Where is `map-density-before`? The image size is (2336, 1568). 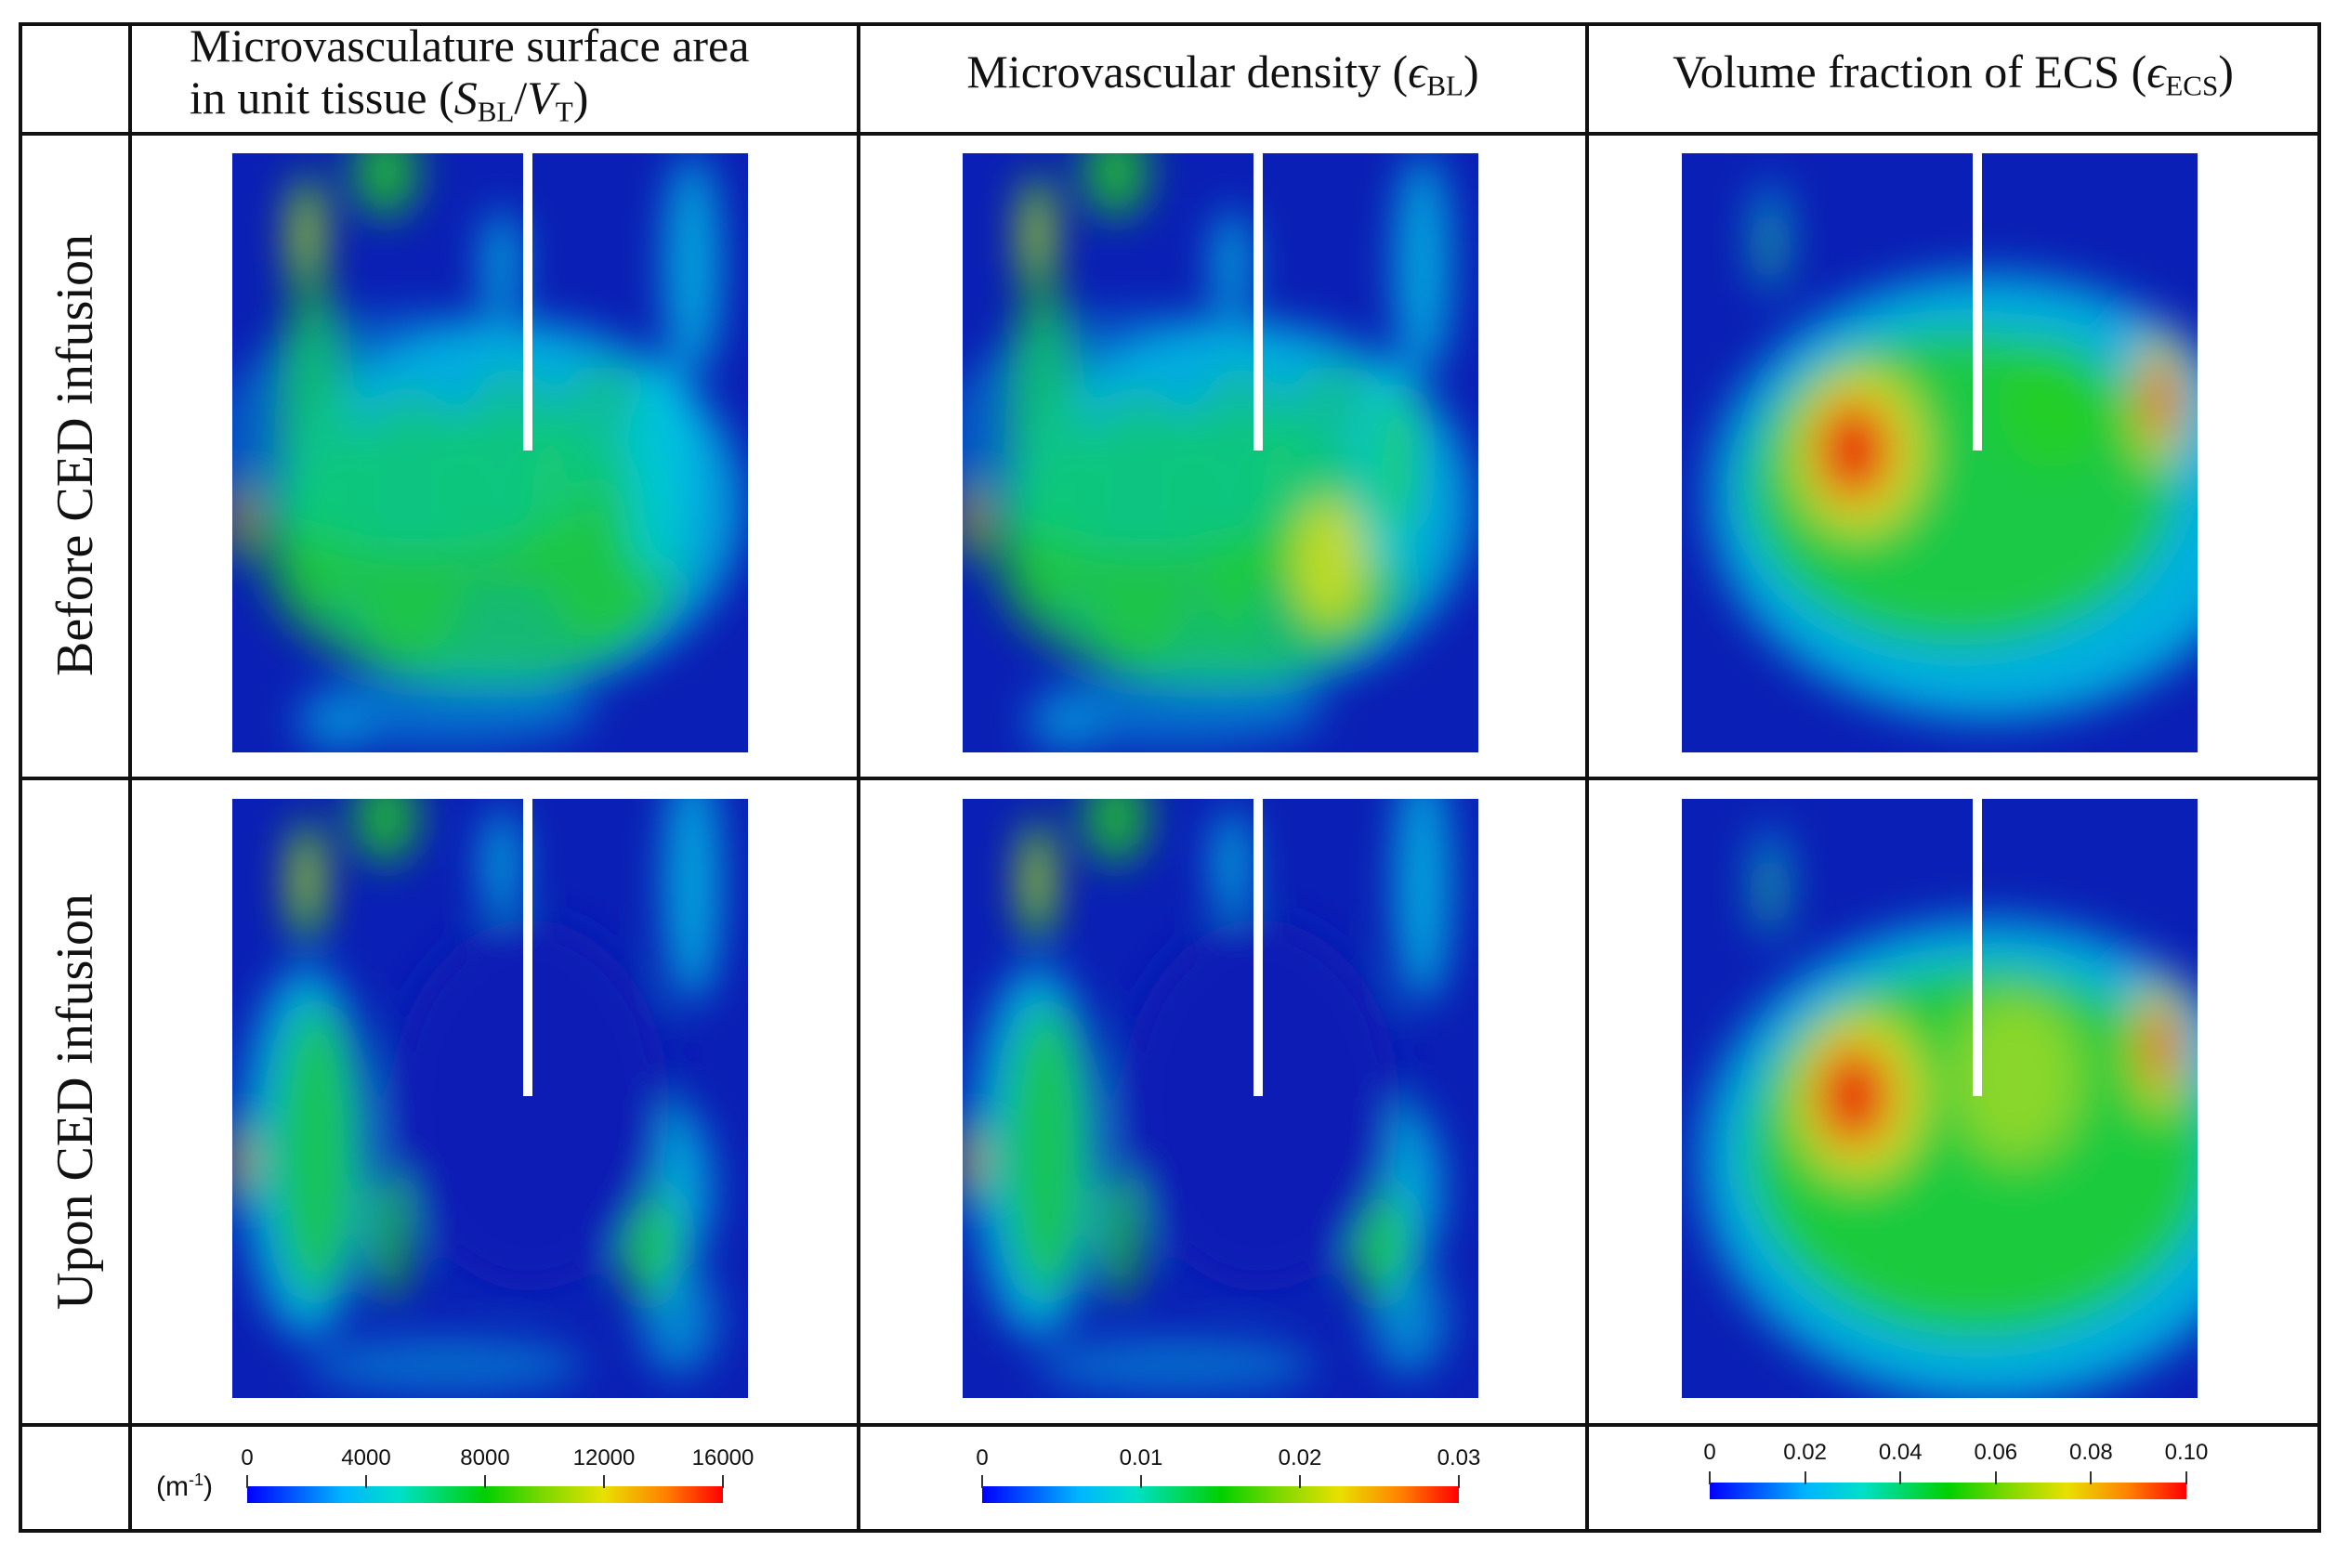
map-density-before is located at coordinates (1220, 452).